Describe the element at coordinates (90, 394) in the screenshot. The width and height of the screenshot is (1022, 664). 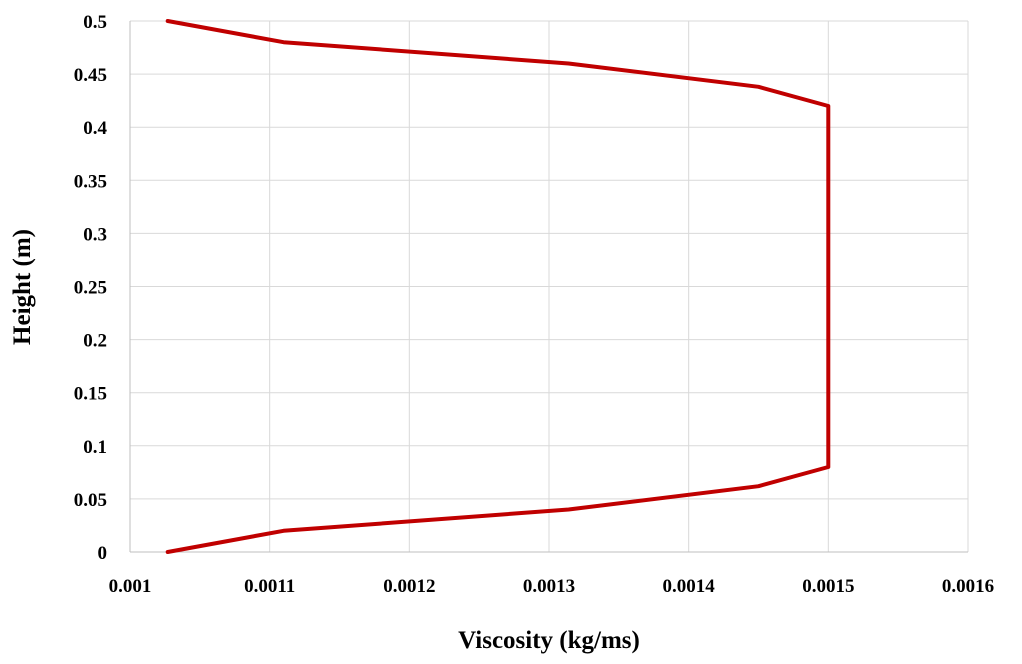
I see `y-tick-label: 0.15` at that location.